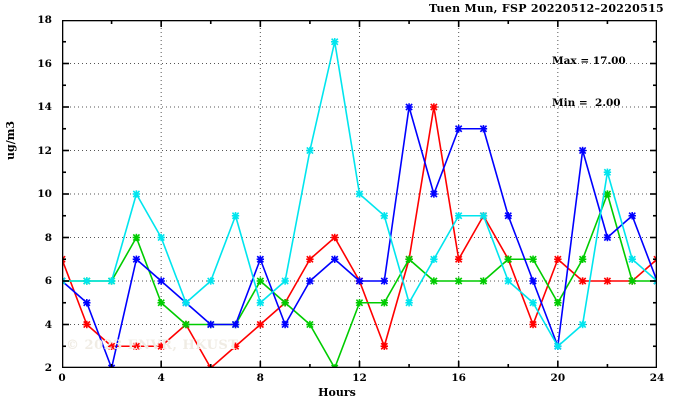 This screenshot has width=674, height=409. Describe the element at coordinates (10, 140) in the screenshot. I see `y-axis-label: ug/m3` at that location.